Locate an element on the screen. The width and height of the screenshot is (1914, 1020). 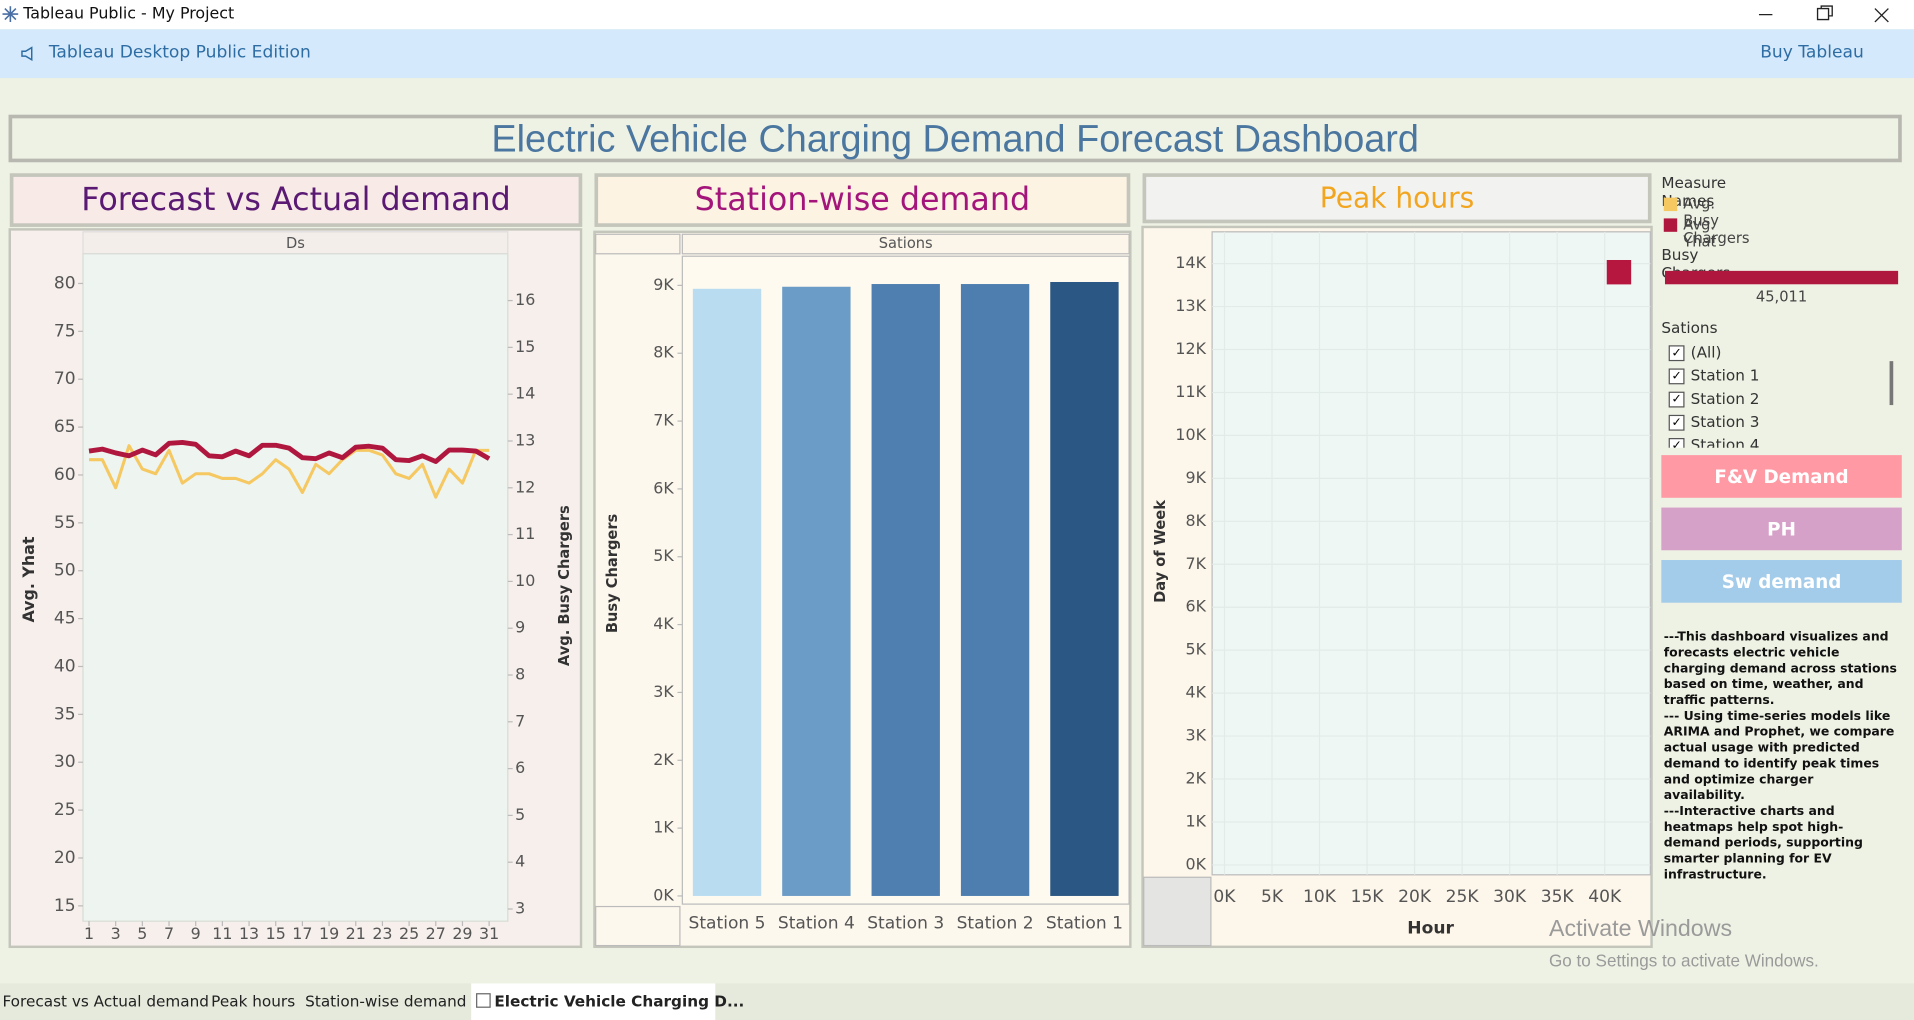
line-series is located at coordinates (289, 452).